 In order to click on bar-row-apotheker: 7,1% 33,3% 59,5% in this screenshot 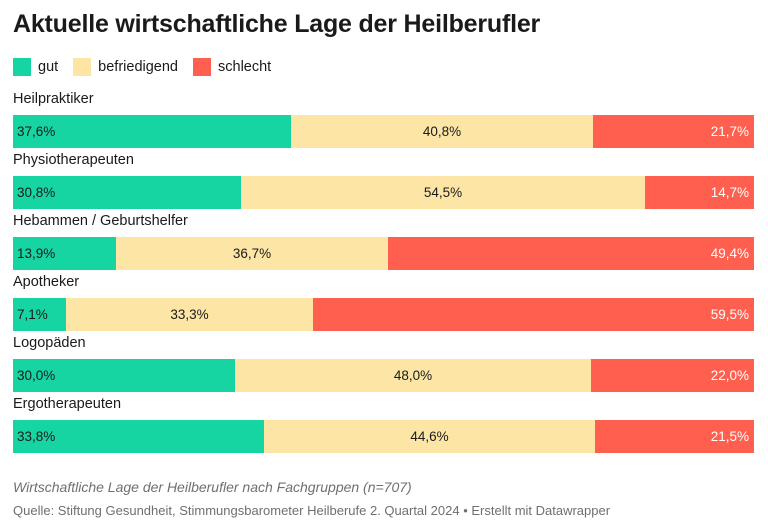, I will do `click(383, 314)`.